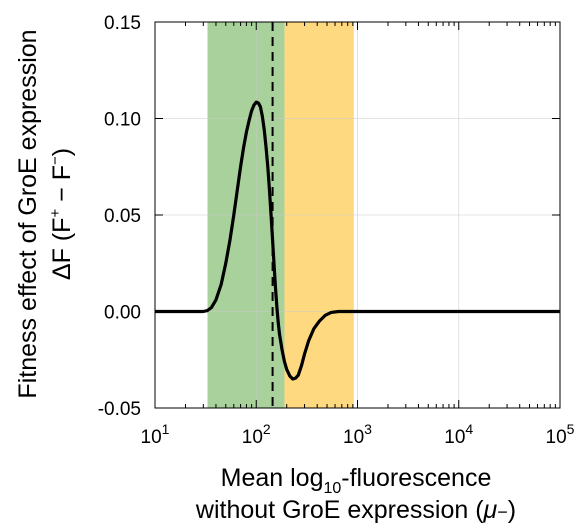 The image size is (582, 528). I want to click on x-tick-label-exponent: 3, so click(368, 429).